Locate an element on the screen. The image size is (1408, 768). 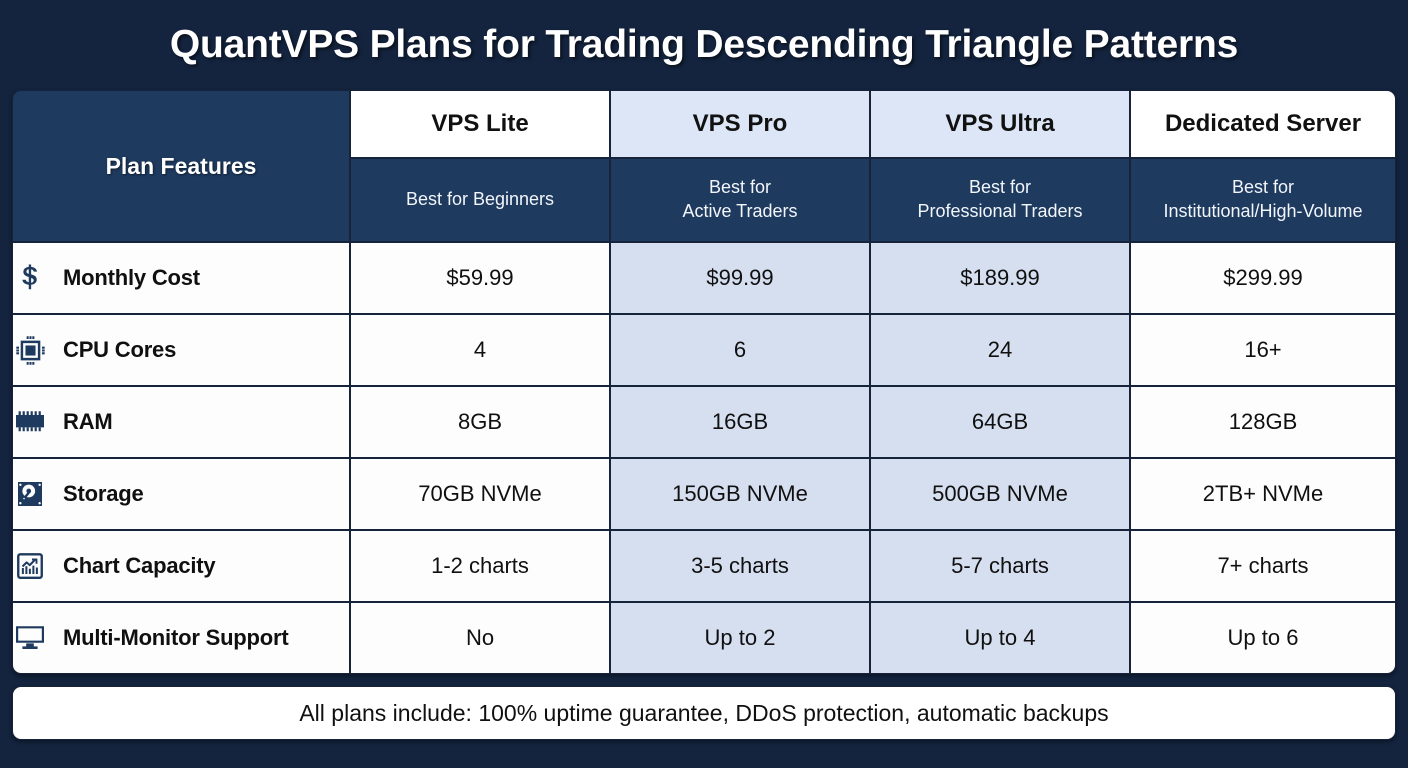
value-cell: 7+ charts is located at coordinates (1263, 566).